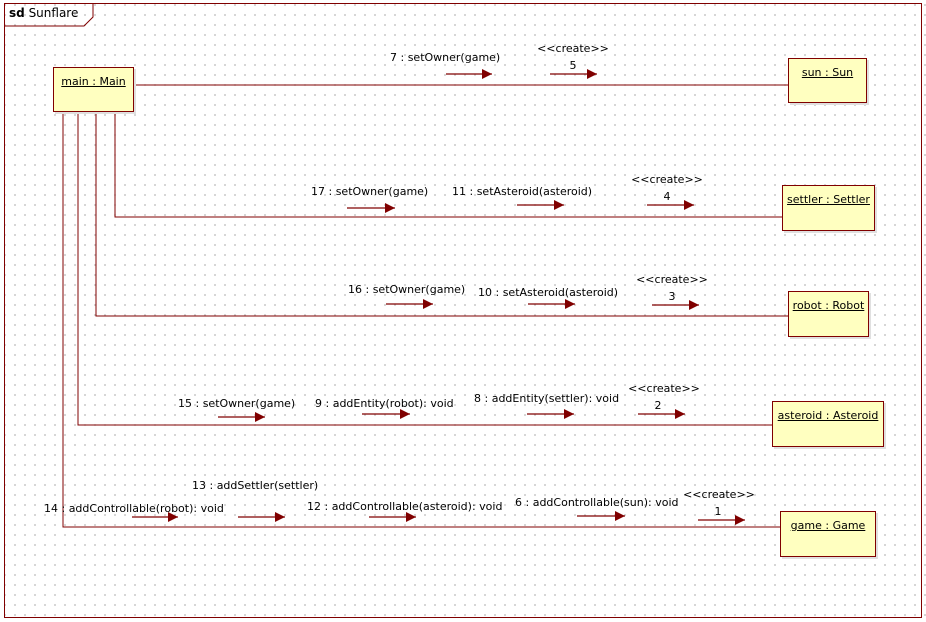  What do you see at coordinates (237, 403) in the screenshot?
I see `message-15-label: 15 : setOwner(game)` at bounding box center [237, 403].